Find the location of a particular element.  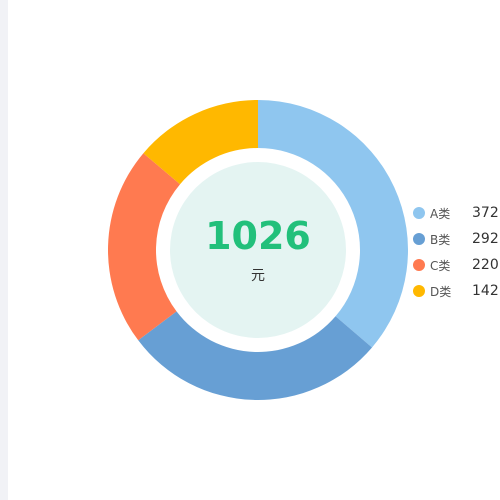

donut-slice-a is located at coordinates (333, 224).